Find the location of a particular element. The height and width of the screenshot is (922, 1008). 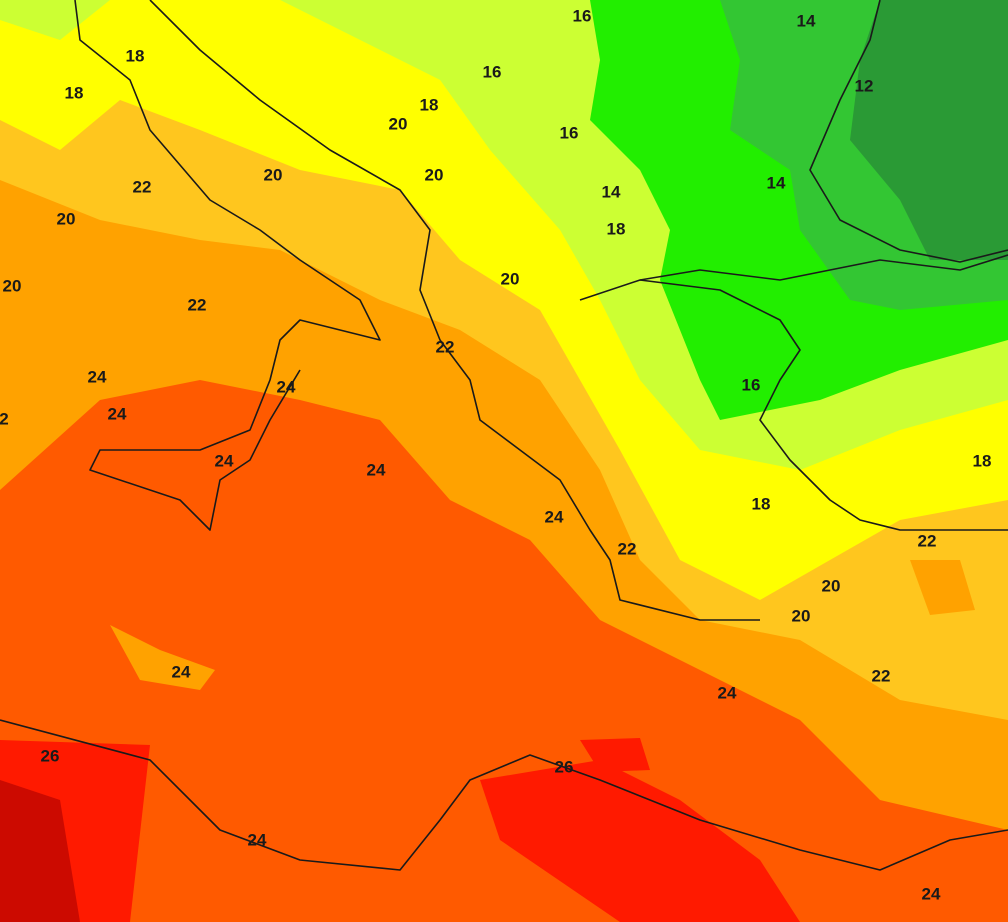

coastline-balkans is located at coordinates (823, 267).